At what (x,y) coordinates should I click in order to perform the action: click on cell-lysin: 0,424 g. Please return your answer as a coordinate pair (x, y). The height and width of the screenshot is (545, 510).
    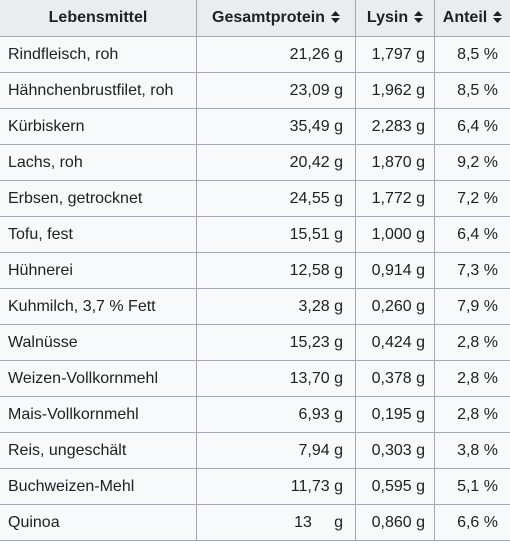
    Looking at the image, I should click on (395, 342).